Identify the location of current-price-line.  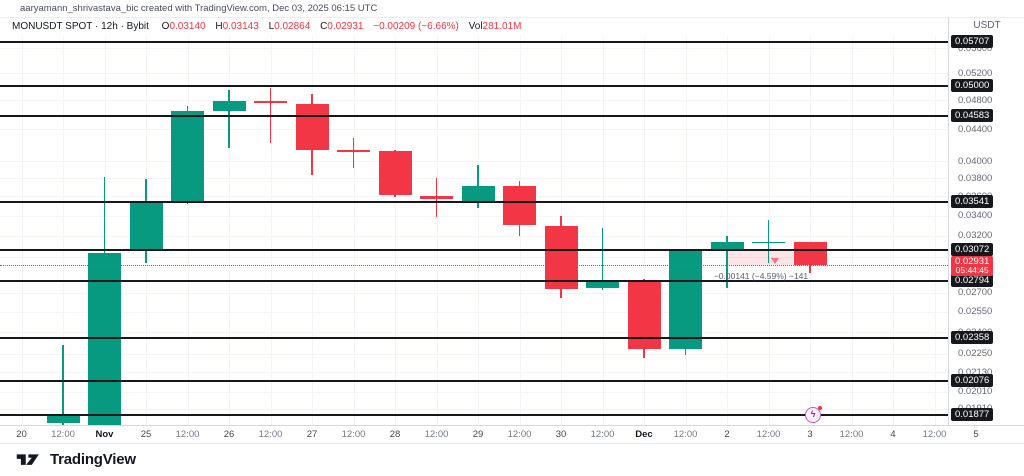
(474, 266).